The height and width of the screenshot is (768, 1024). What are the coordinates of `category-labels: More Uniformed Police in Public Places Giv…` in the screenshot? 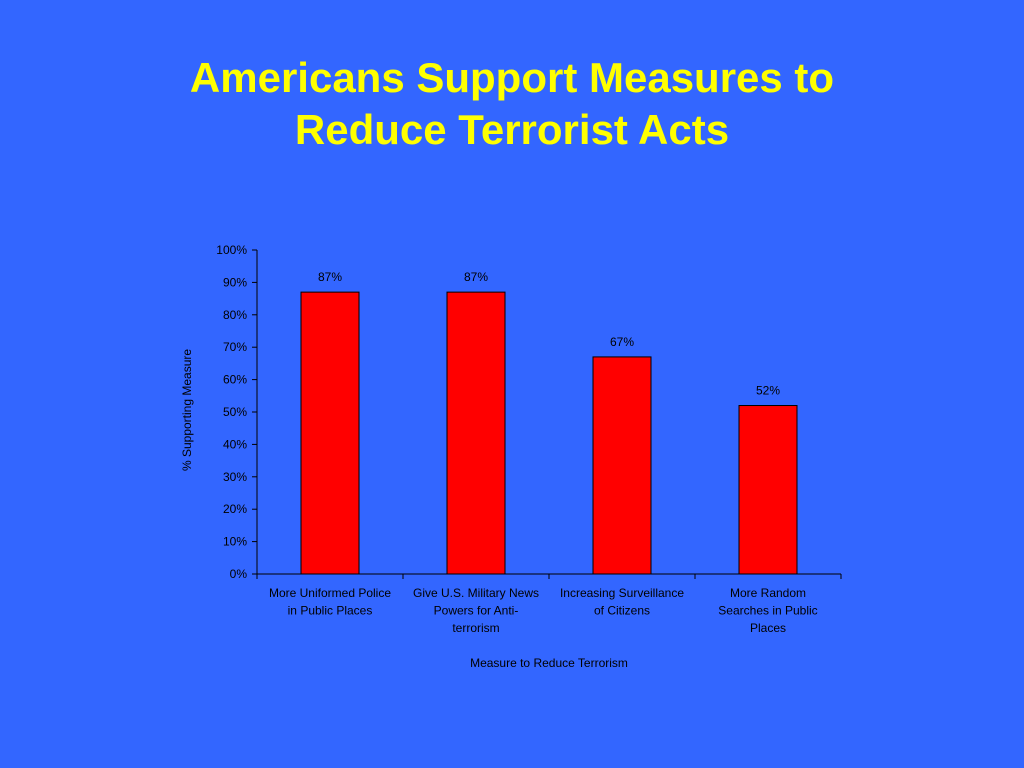 It's located at (543, 610).